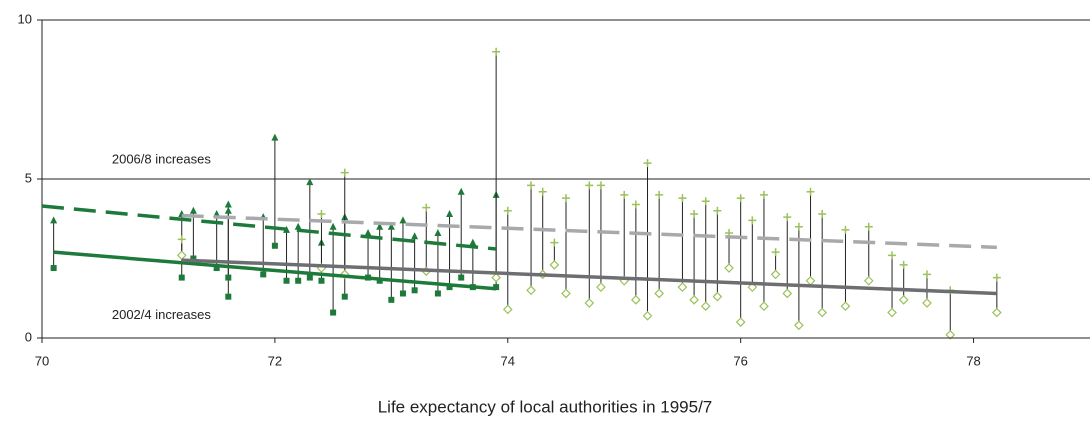 Image resolution: width=1090 pixels, height=430 pixels. What do you see at coordinates (28, 336) in the screenshot?
I see `y-tick-label: 0` at bounding box center [28, 336].